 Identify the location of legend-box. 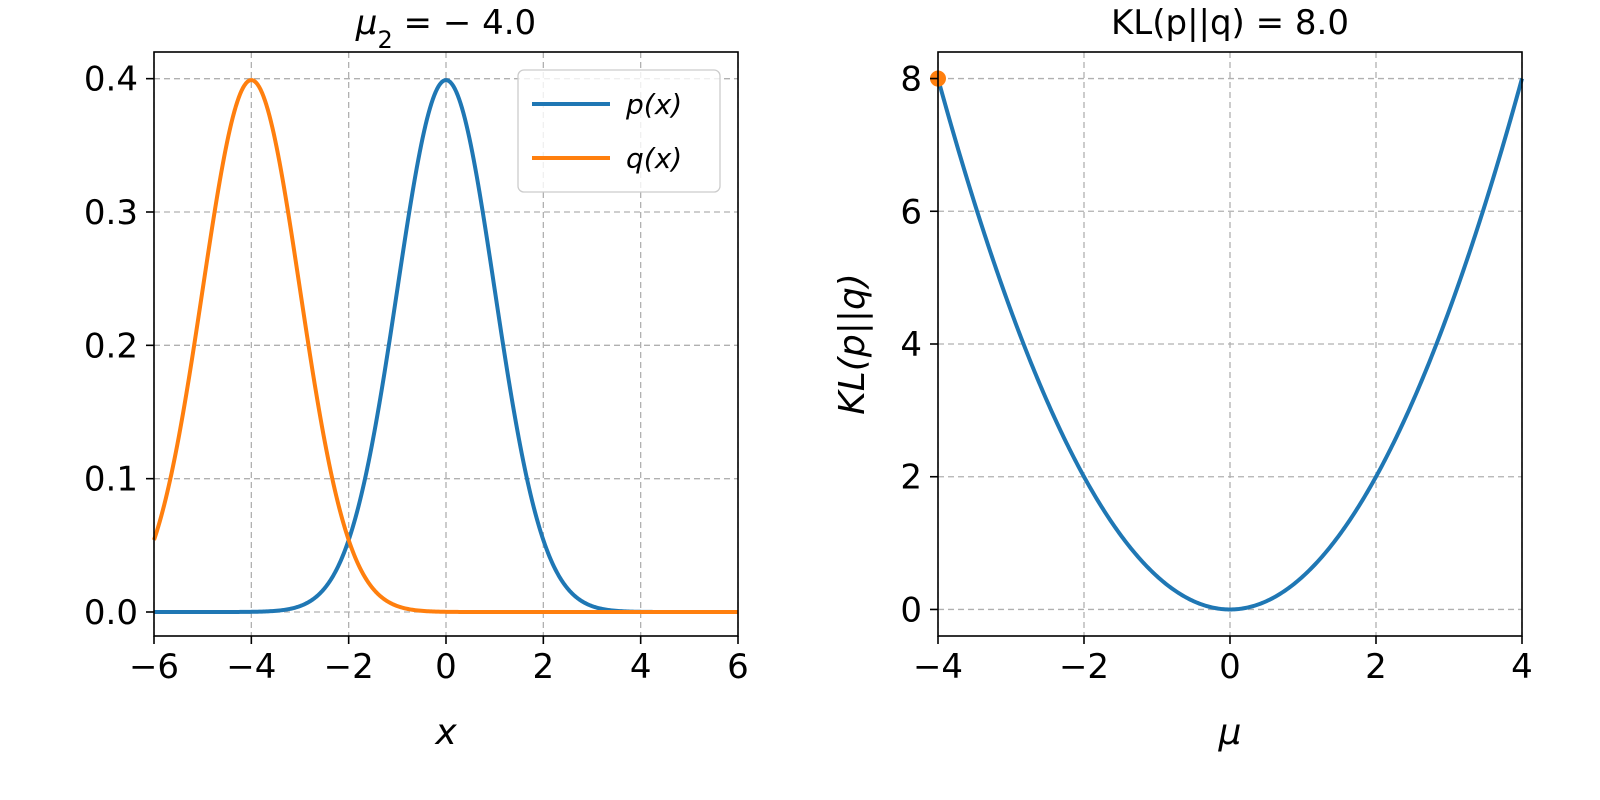
(619, 131).